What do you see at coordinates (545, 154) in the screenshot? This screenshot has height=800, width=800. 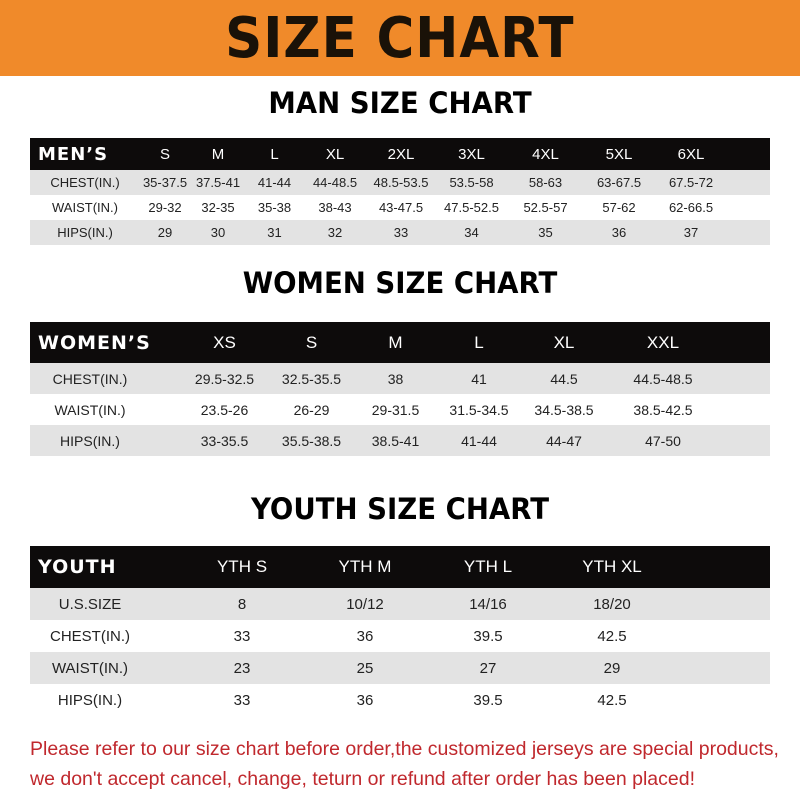 I see `size-column-header: 4XL` at bounding box center [545, 154].